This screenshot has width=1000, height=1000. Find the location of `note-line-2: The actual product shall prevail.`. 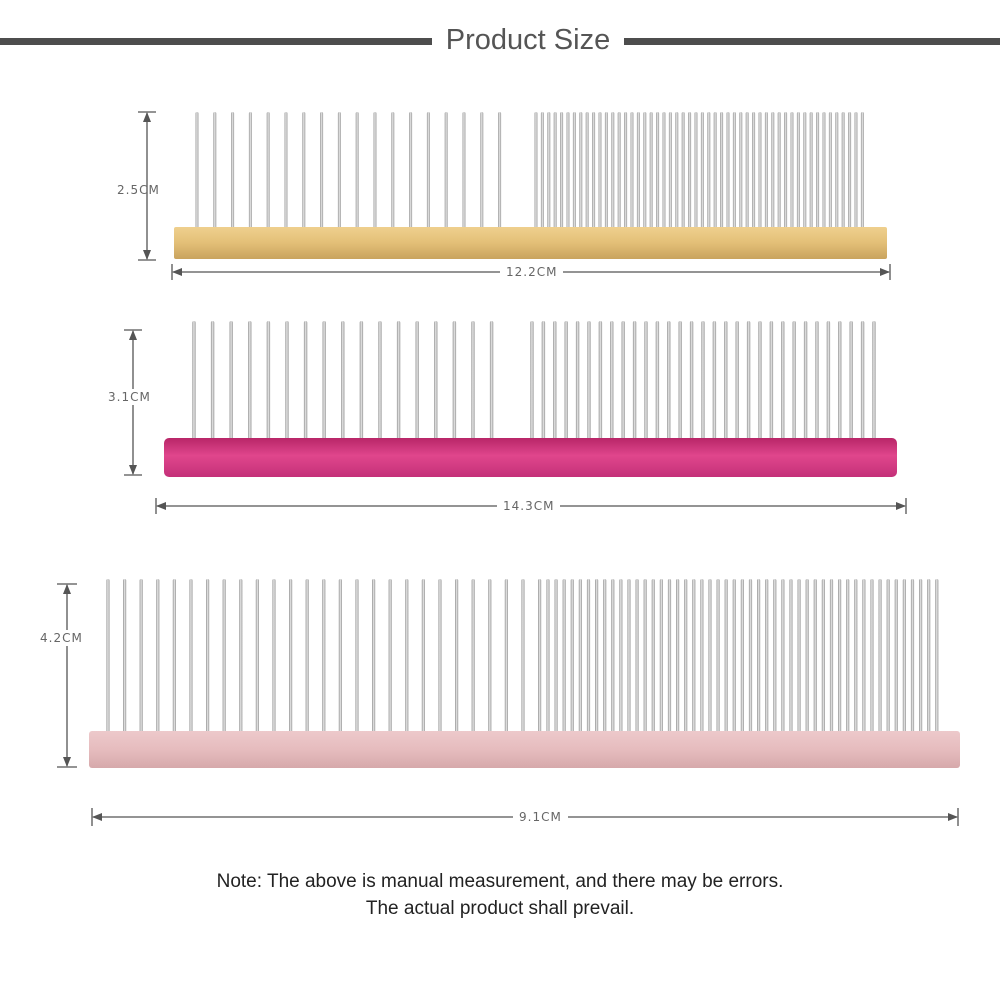

note-line-2: The actual product shall prevail. is located at coordinates (500, 908).